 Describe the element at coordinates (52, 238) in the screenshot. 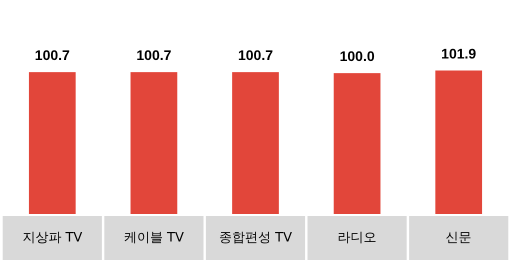

I see `x-tick-label: 지상파 TV` at that location.